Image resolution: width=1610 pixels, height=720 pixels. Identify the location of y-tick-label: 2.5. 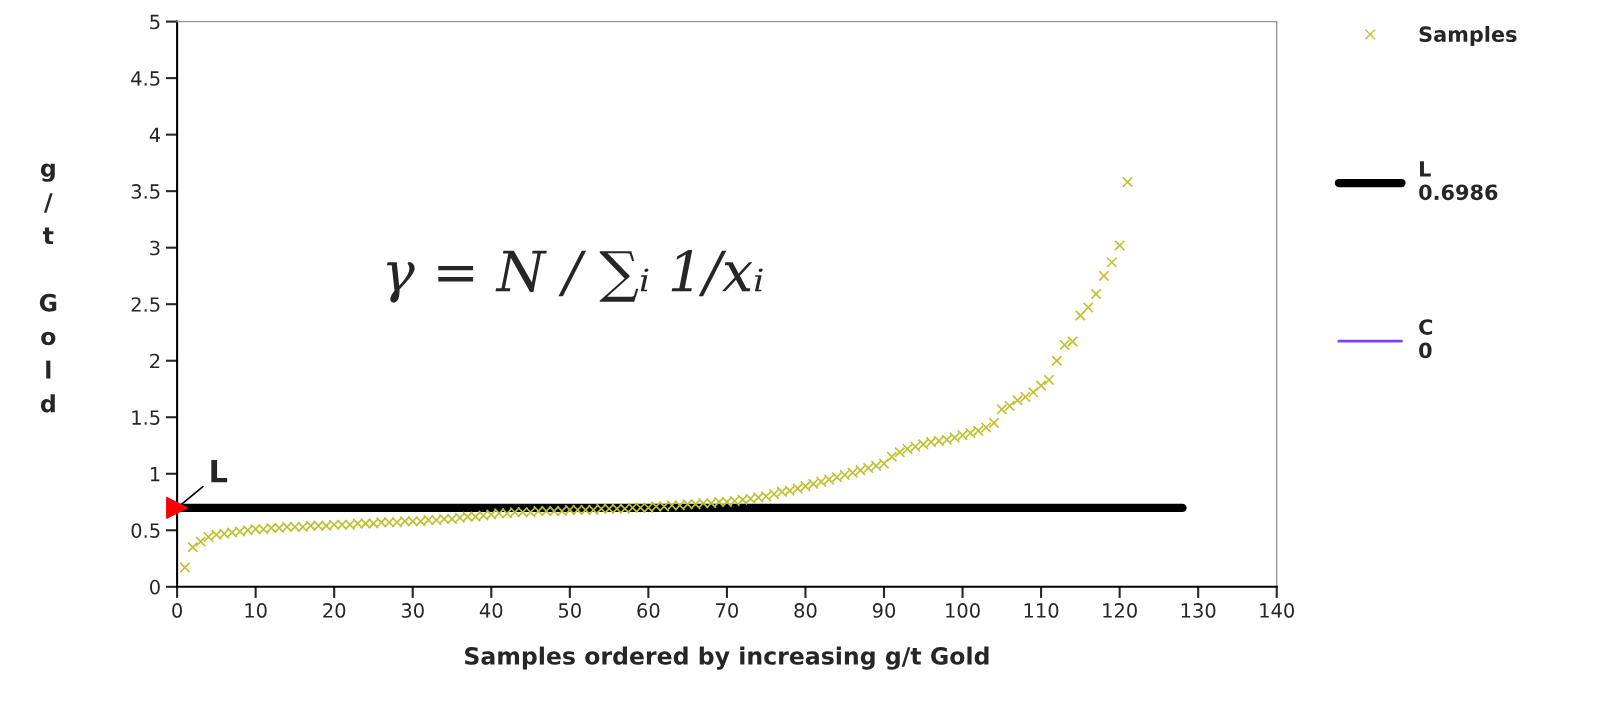
(145, 304).